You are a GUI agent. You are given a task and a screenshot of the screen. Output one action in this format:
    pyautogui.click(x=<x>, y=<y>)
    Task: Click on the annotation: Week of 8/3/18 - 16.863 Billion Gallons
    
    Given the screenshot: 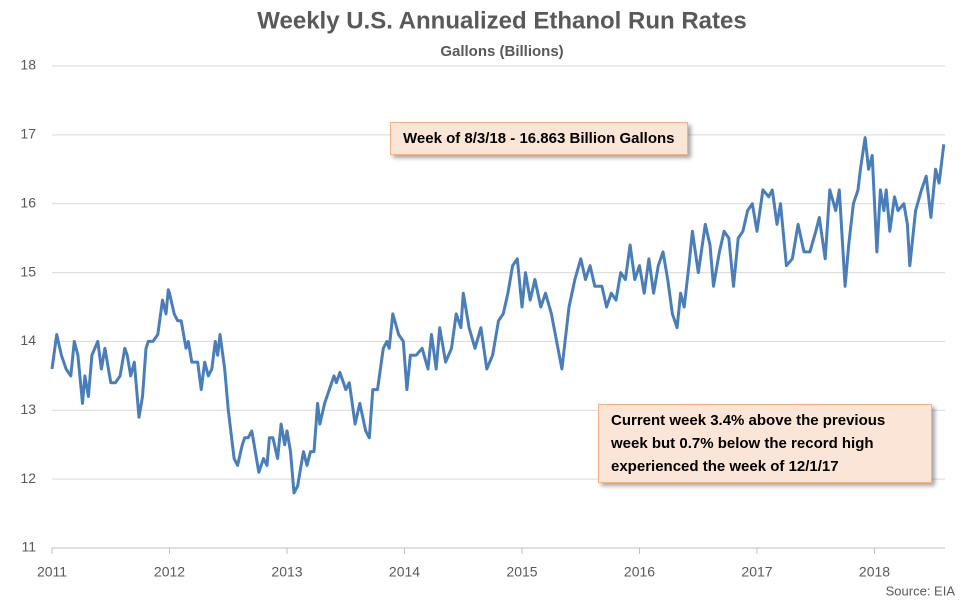 What is the action you would take?
    pyautogui.click(x=539, y=138)
    